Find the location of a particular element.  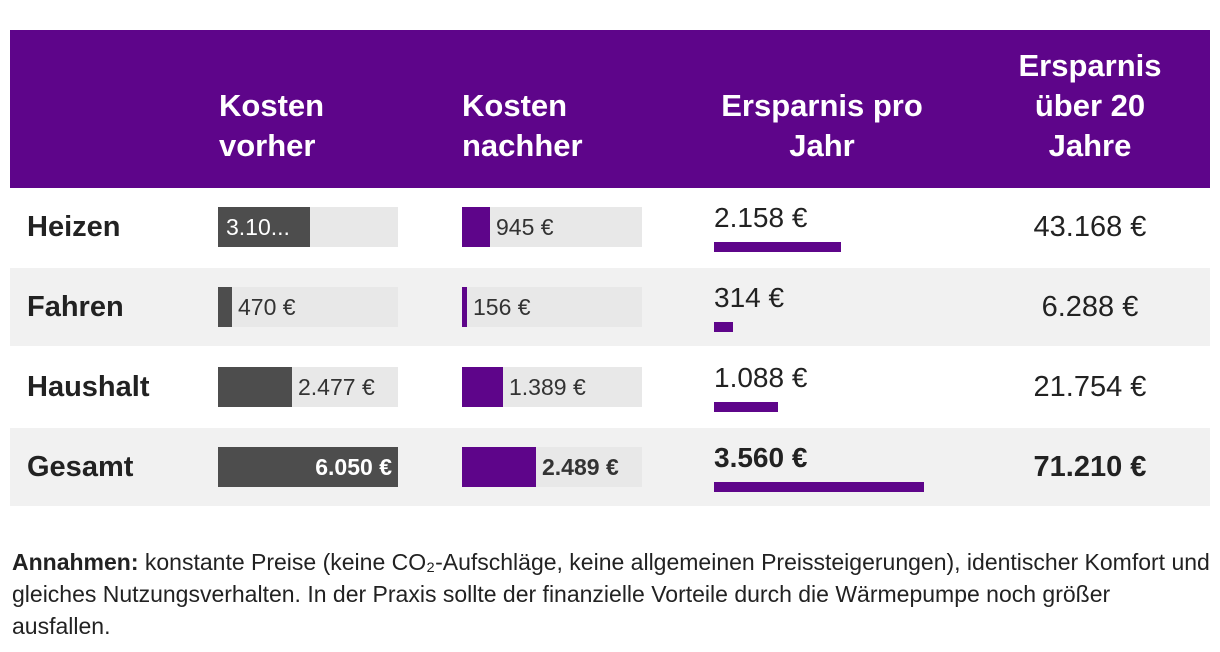

note-label: Annahmen: is located at coordinates (75, 562).